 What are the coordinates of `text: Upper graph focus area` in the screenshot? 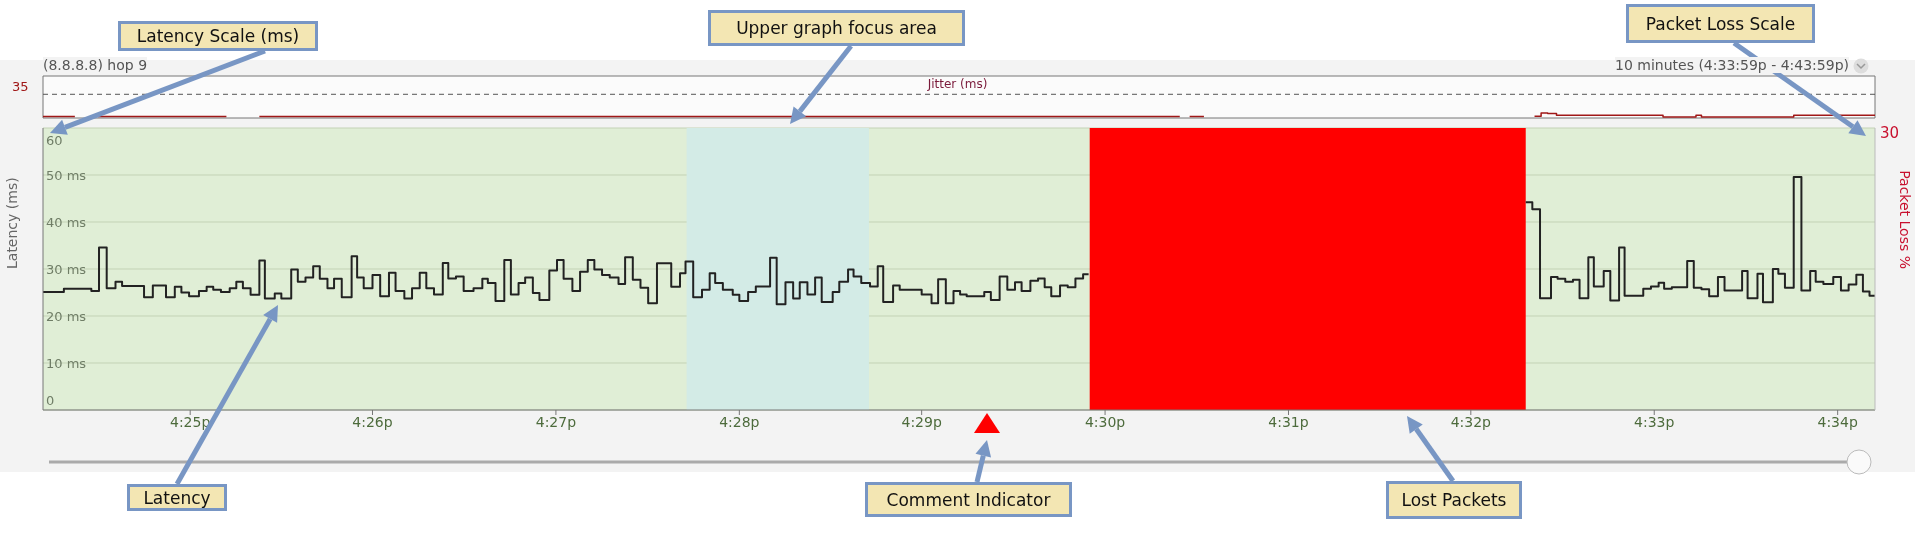 It's located at (836, 28).